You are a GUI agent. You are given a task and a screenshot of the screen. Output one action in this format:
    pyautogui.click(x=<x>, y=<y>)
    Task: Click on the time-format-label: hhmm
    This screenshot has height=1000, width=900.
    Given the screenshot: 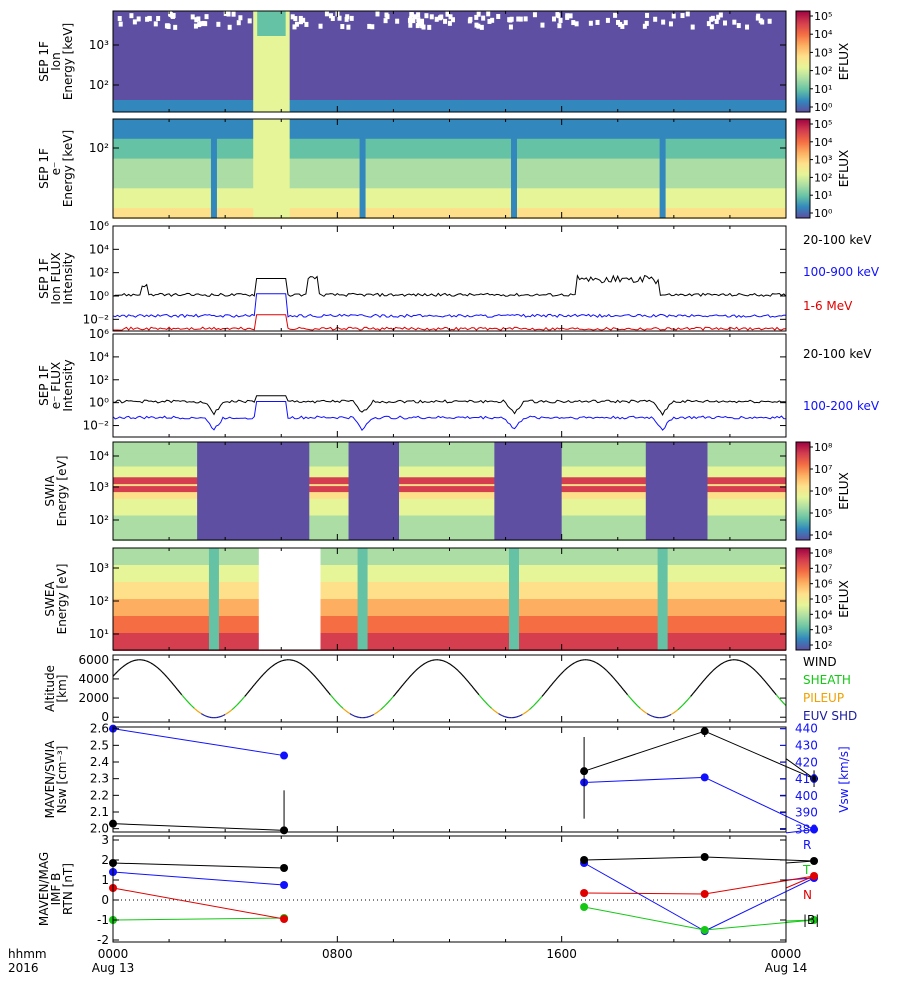 What is the action you would take?
    pyautogui.click(x=27, y=954)
    